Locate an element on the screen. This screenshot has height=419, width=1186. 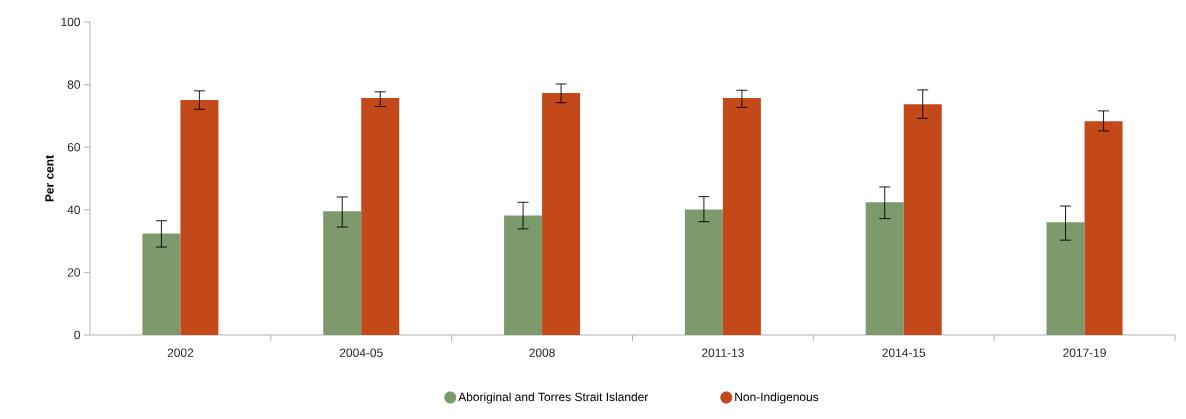
x-tick-label: 2004-05 is located at coordinates (361, 352).